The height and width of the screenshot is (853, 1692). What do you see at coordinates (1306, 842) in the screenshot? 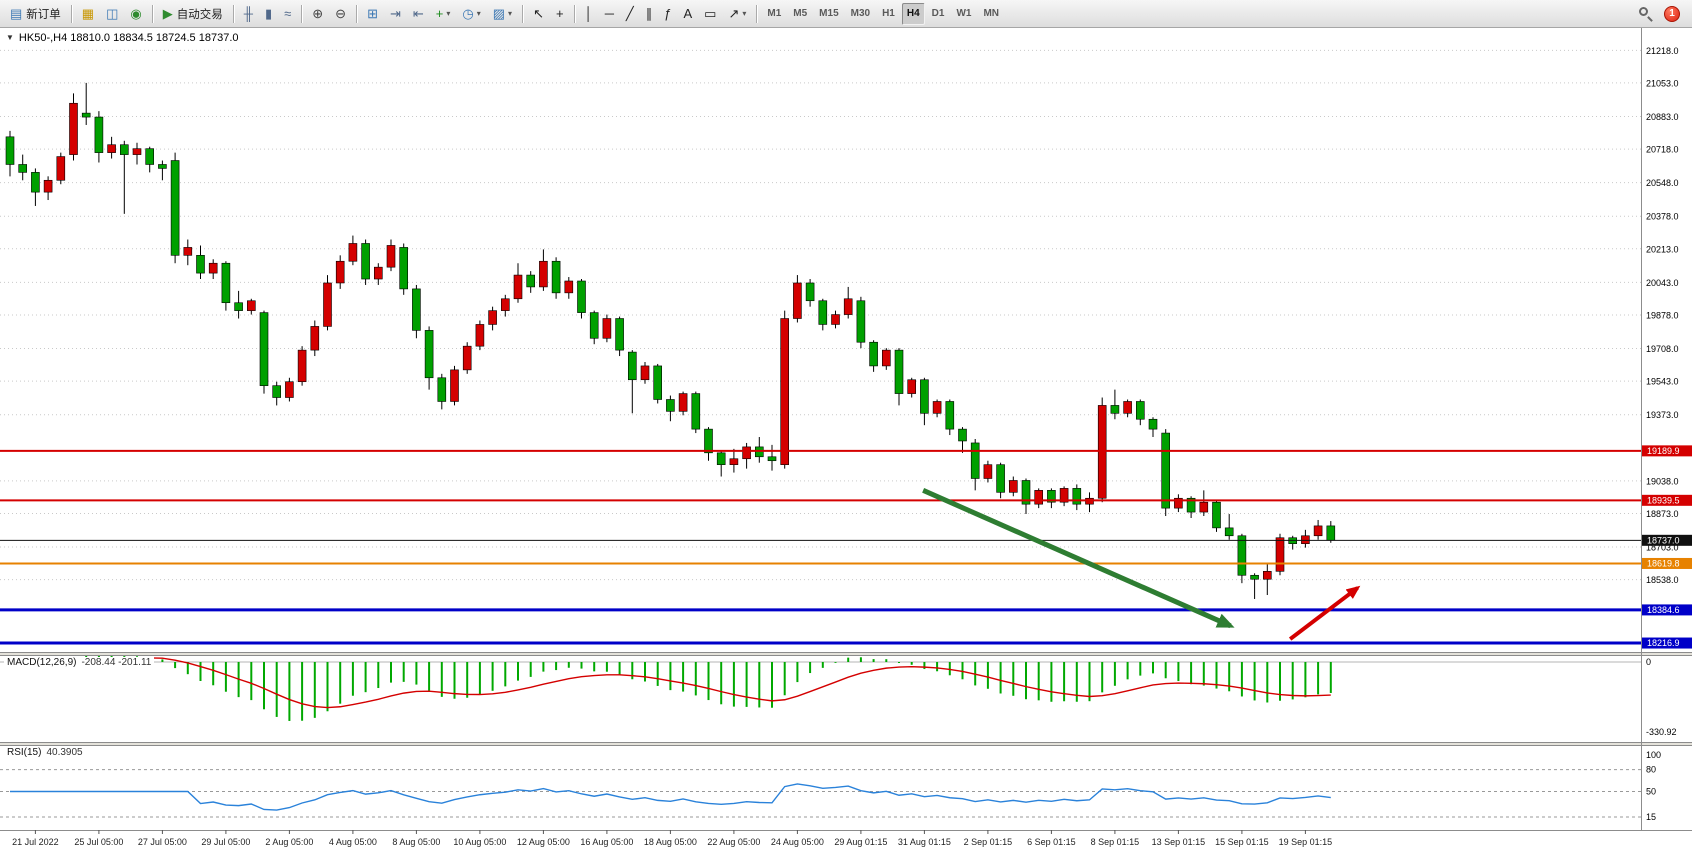
I see `svg-text: 19 Sep 01:15` at bounding box center [1306, 842].